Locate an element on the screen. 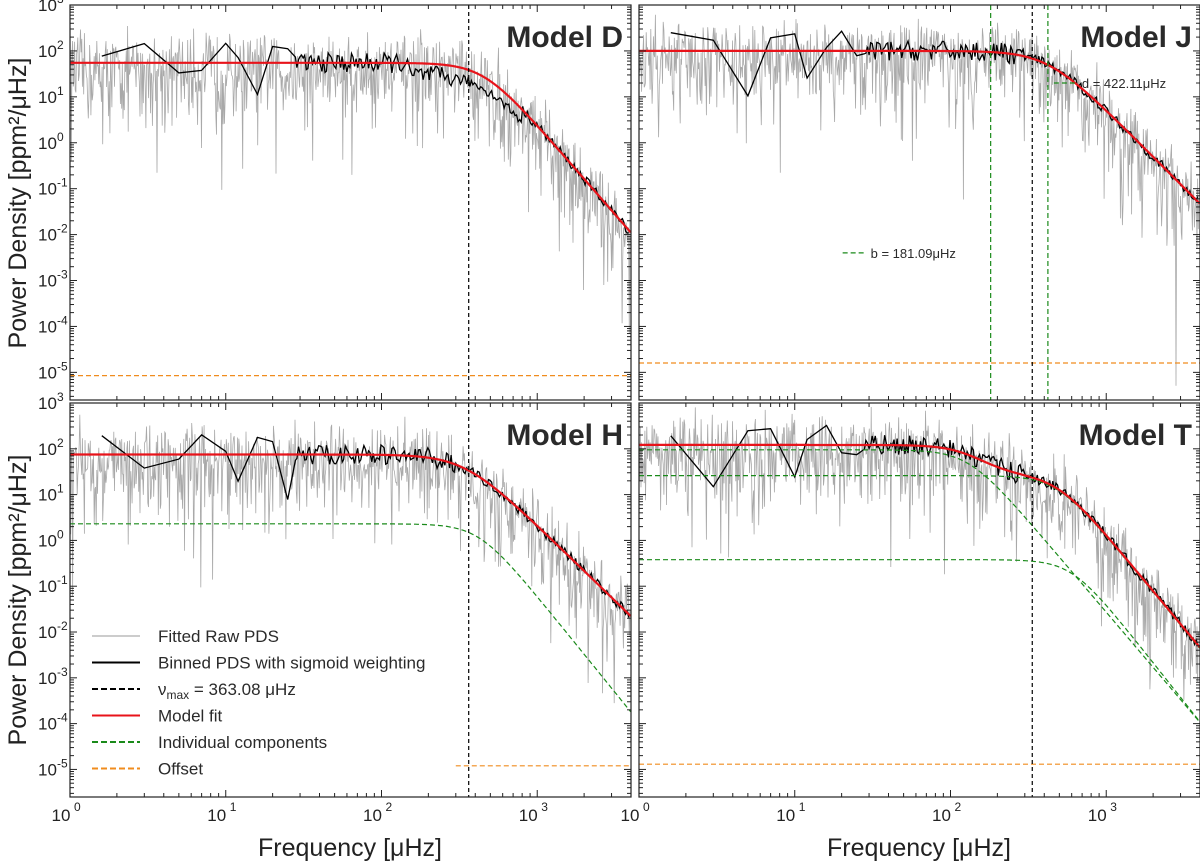 Image resolution: width=1200 pixels, height=862 pixels. legend-label-raw: Fitted Raw PDS is located at coordinates (218, 636).